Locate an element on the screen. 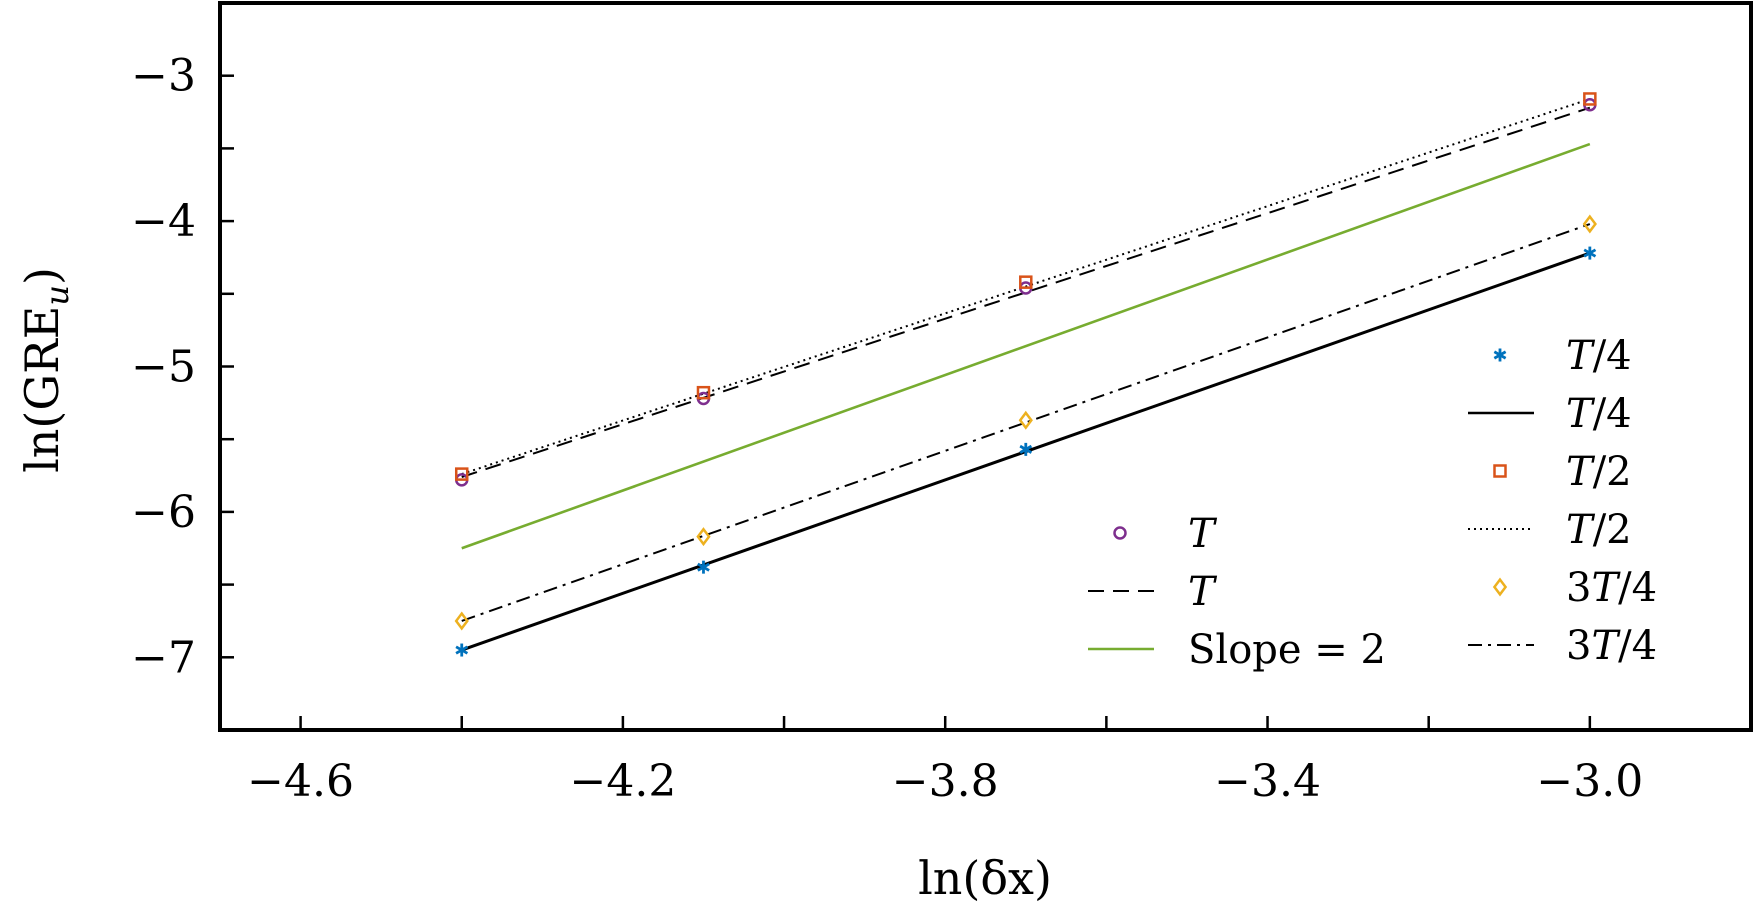 This screenshot has height=910, width=1755. y-axis-ticks: −7 −6 −5 −4 −3 is located at coordinates (182, 367).